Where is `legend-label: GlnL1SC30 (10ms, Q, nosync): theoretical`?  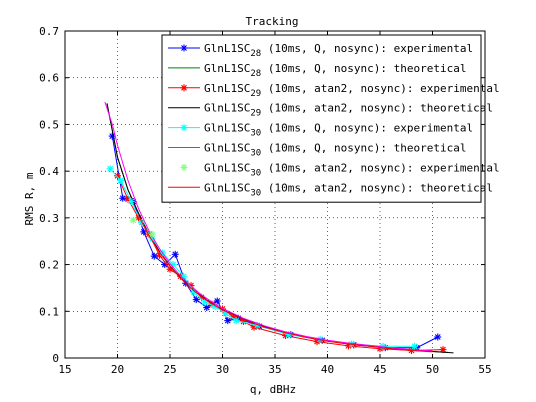
legend-label: GlnL1SC30 (10ms, Q, nosync): theoretical is located at coordinates (335, 150).